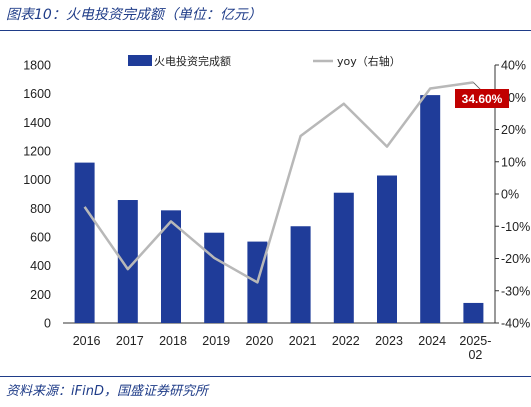 The image size is (531, 407). Describe the element at coordinates (369, 61) in the screenshot. I see `legend-label-line: yoy（右轴）` at that location.